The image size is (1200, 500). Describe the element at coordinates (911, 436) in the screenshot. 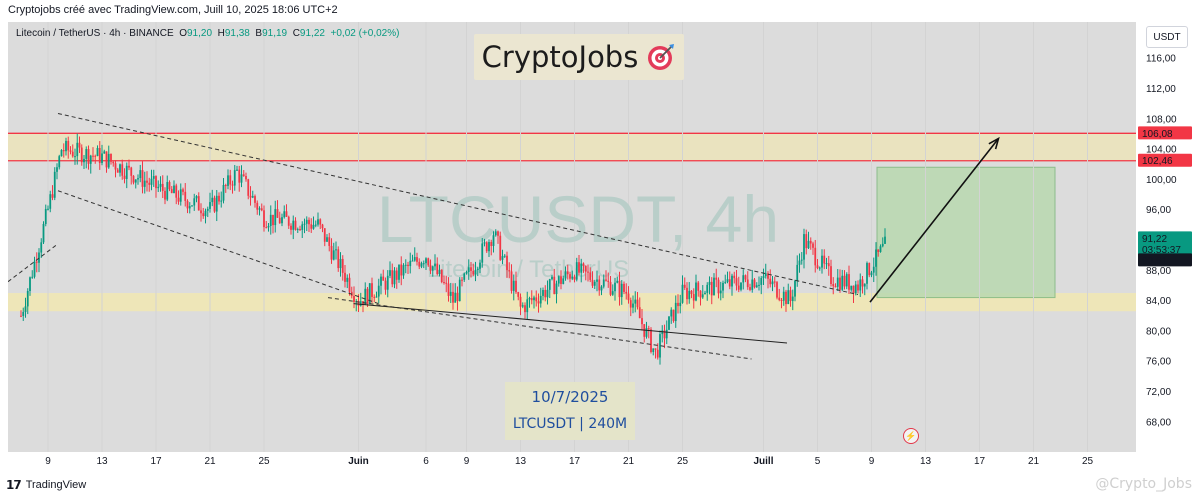

I see `lightning-icon: ⚡` at that location.